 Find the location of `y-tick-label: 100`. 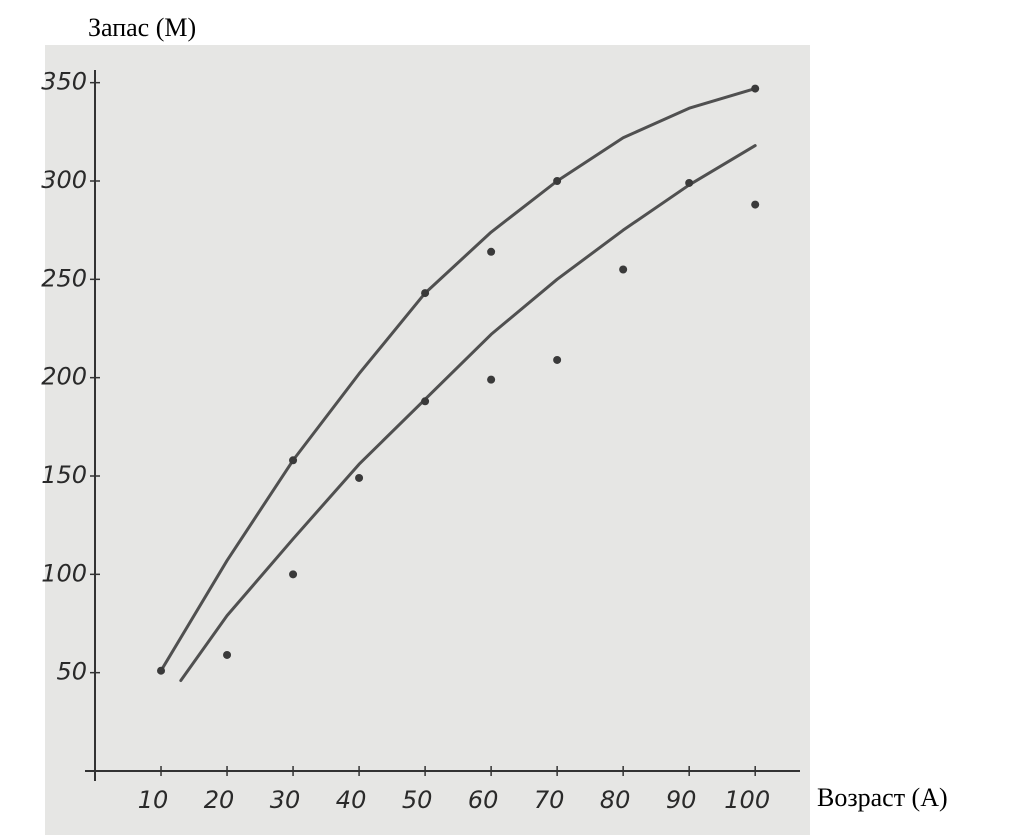

y-tick-label: 100 is located at coordinates (64, 573).